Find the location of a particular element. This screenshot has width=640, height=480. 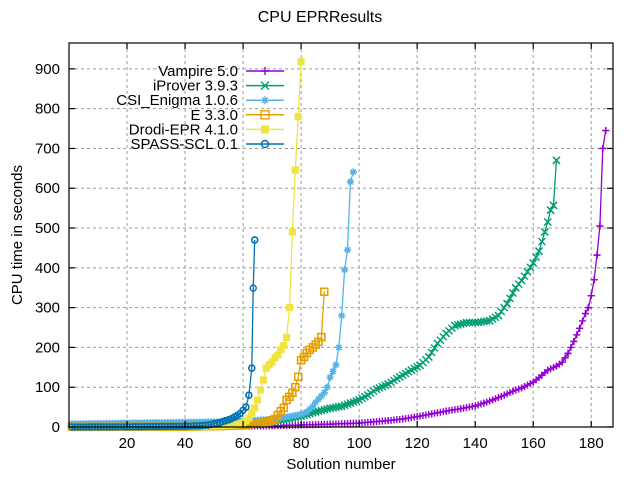

legend-item: SPASS-SCL 0.1 is located at coordinates (207, 144).